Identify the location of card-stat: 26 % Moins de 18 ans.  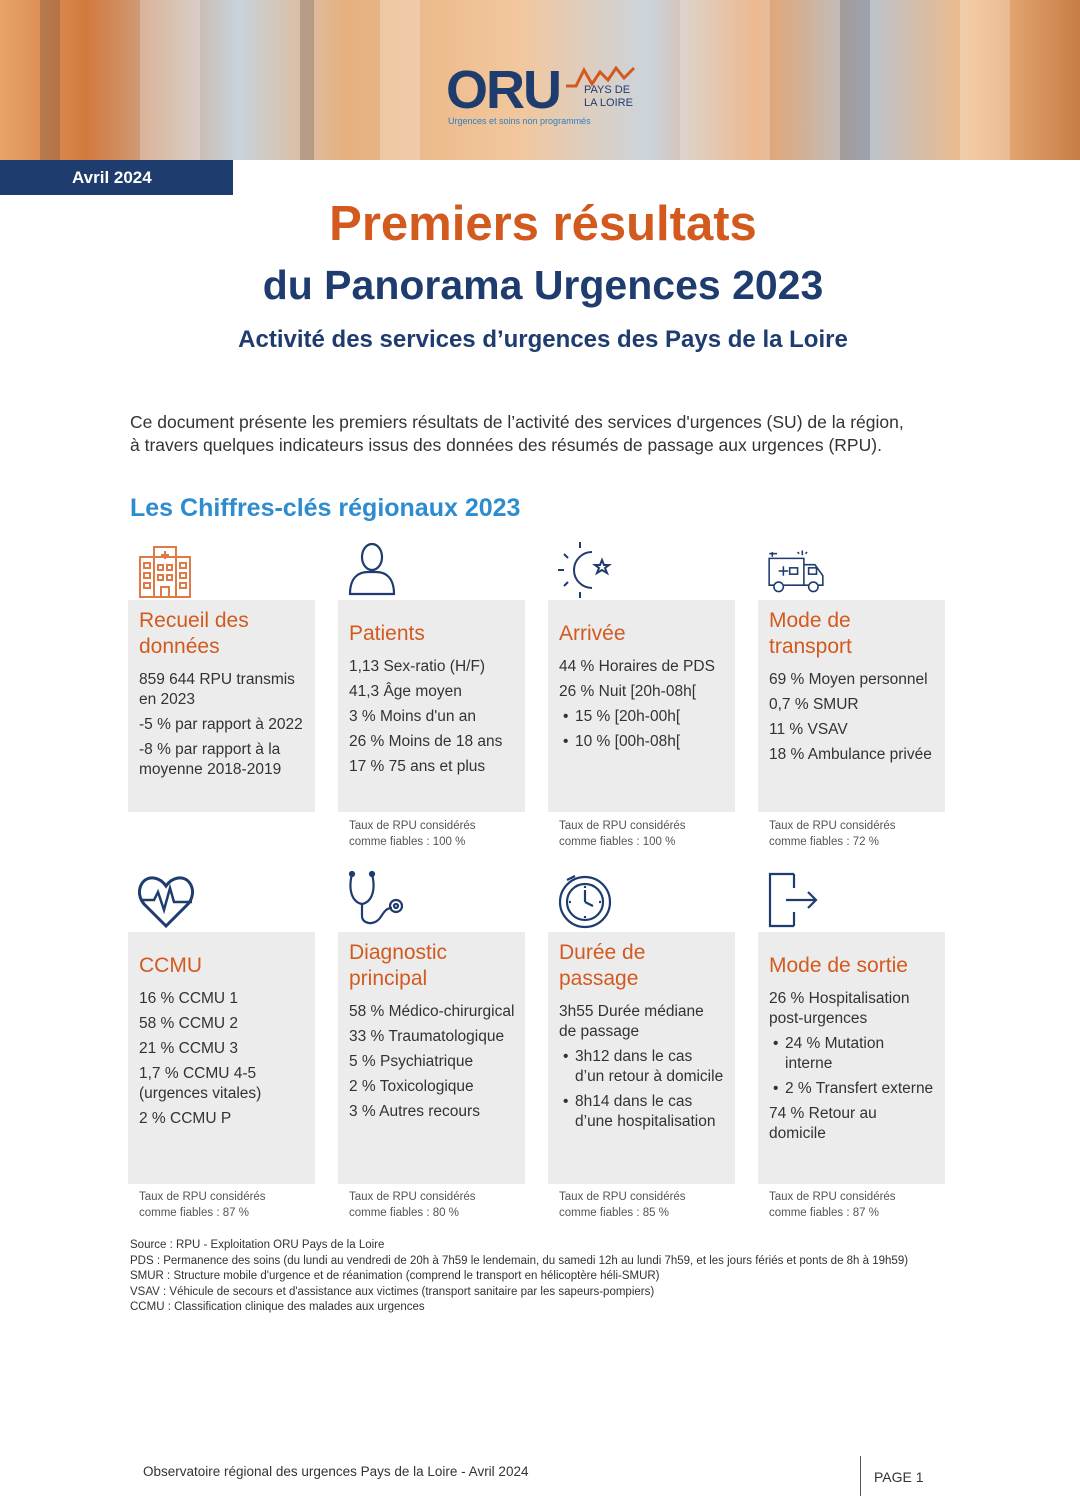
(426, 741).